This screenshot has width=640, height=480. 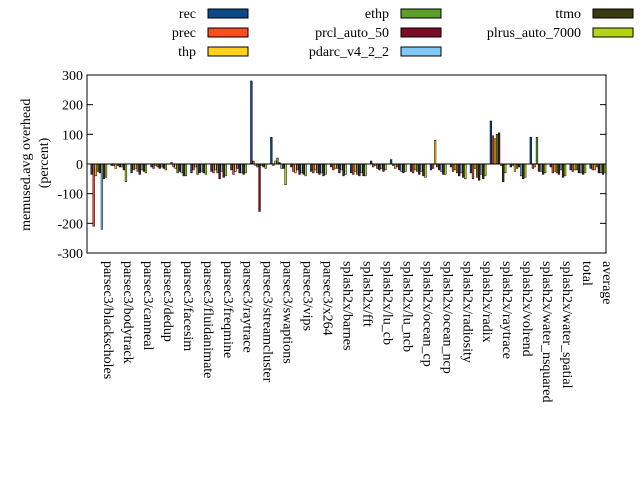 What do you see at coordinates (207, 319) in the screenshot?
I see `x-tick-label-5: parsec3/fluidanimate` at bounding box center [207, 319].